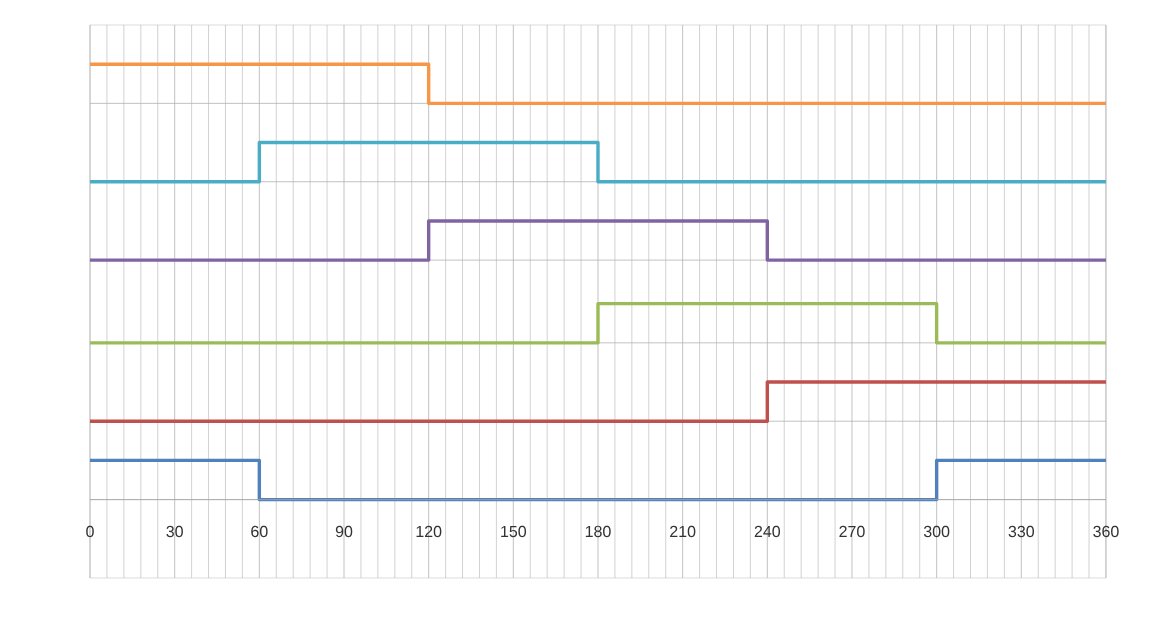  I want to click on x-tick-label: 180, so click(598, 531).